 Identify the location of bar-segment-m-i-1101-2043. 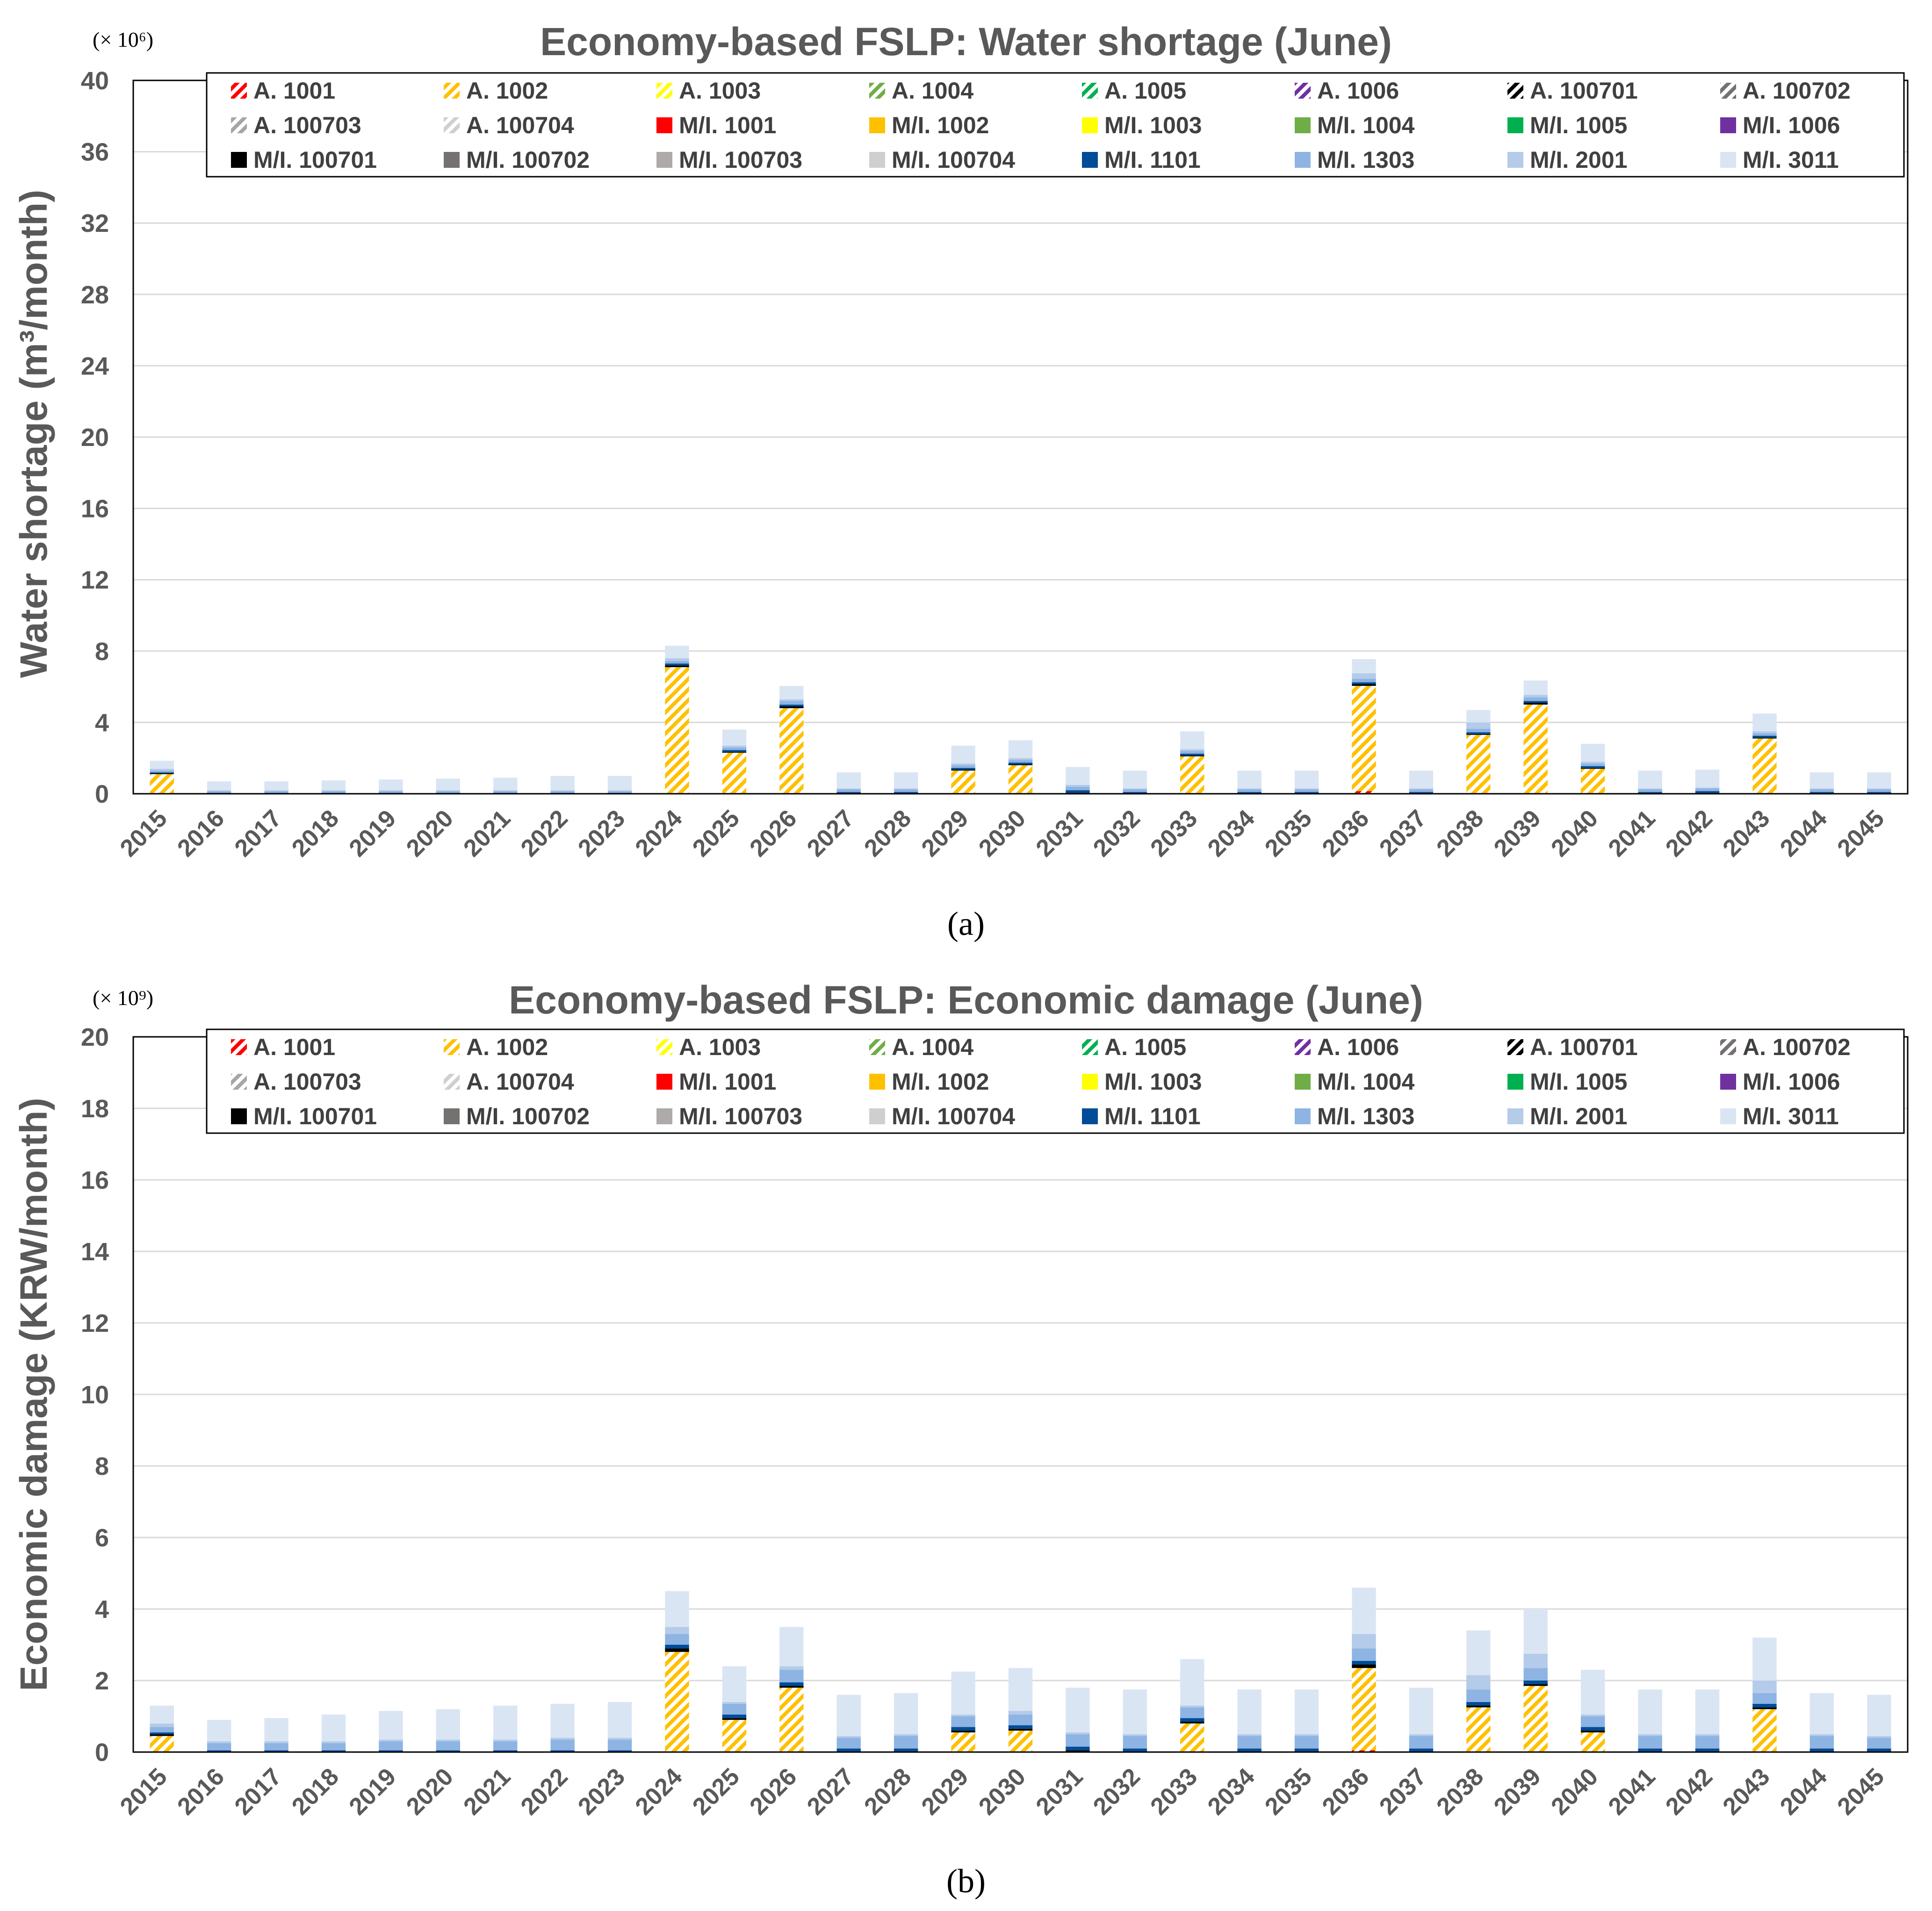
(1764, 1705).